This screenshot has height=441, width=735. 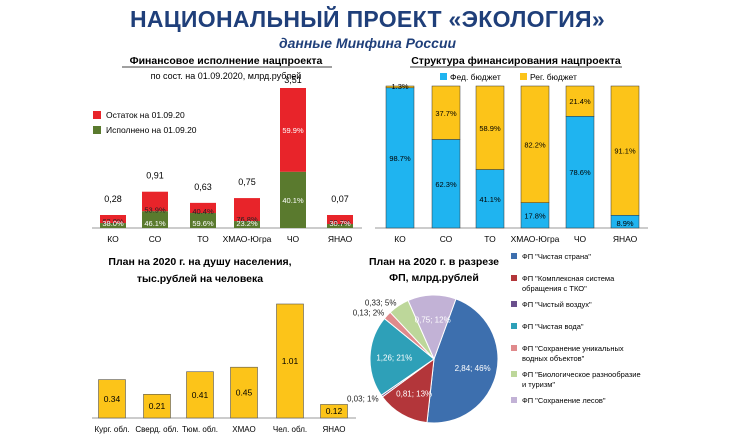 I want to click on chart1-total-label: 0,07, so click(x=340, y=199).